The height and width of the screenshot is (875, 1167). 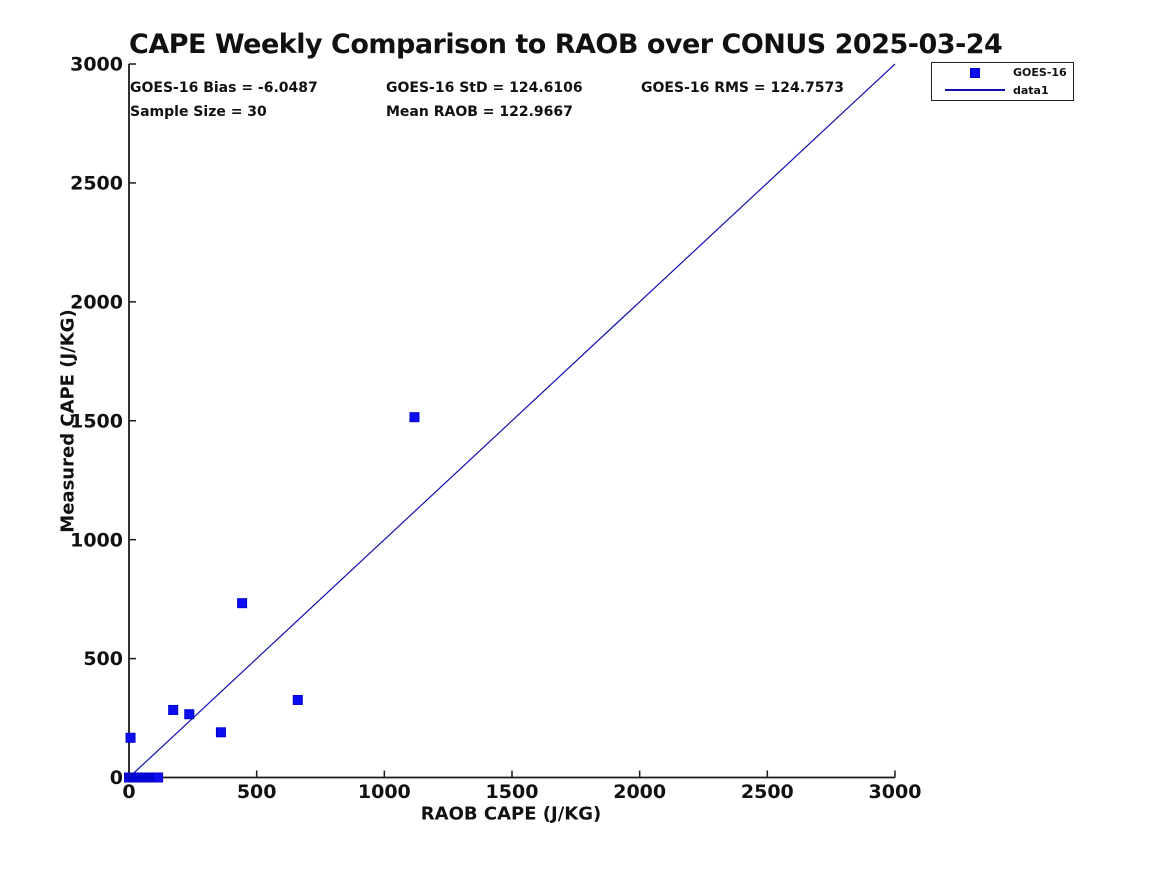 I want to click on legend-item-data1: data1, so click(x=1002, y=90).